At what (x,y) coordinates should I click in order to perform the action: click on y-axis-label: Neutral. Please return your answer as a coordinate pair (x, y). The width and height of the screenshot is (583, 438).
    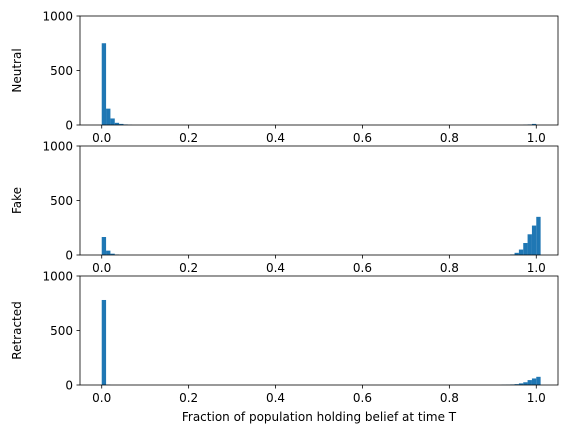
    Looking at the image, I should click on (17, 70).